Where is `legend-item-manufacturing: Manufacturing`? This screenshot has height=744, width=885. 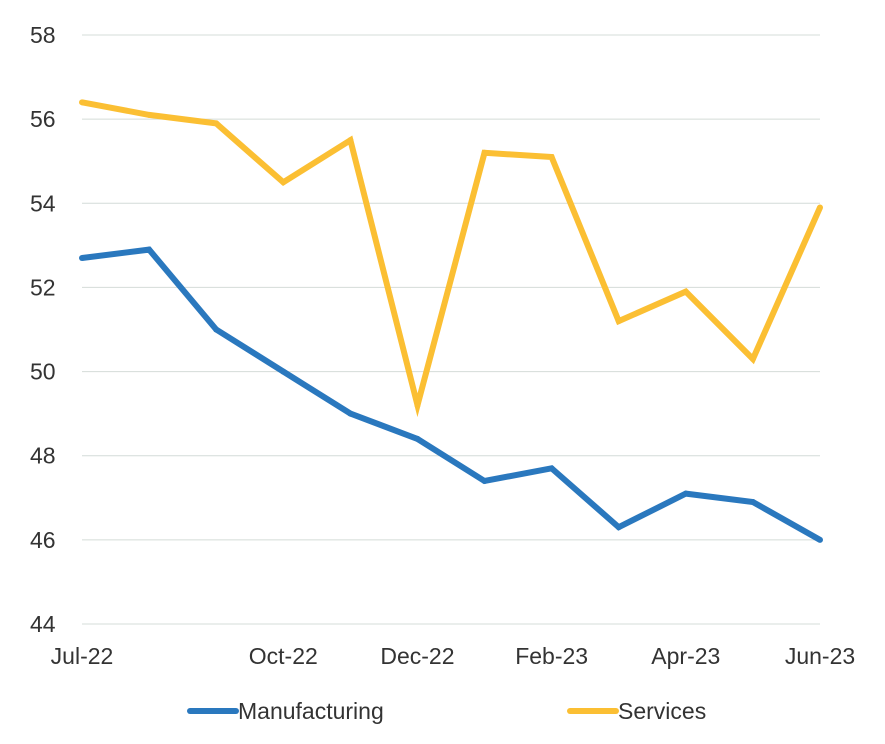
legend-item-manufacturing: Manufacturing is located at coordinates (285, 711).